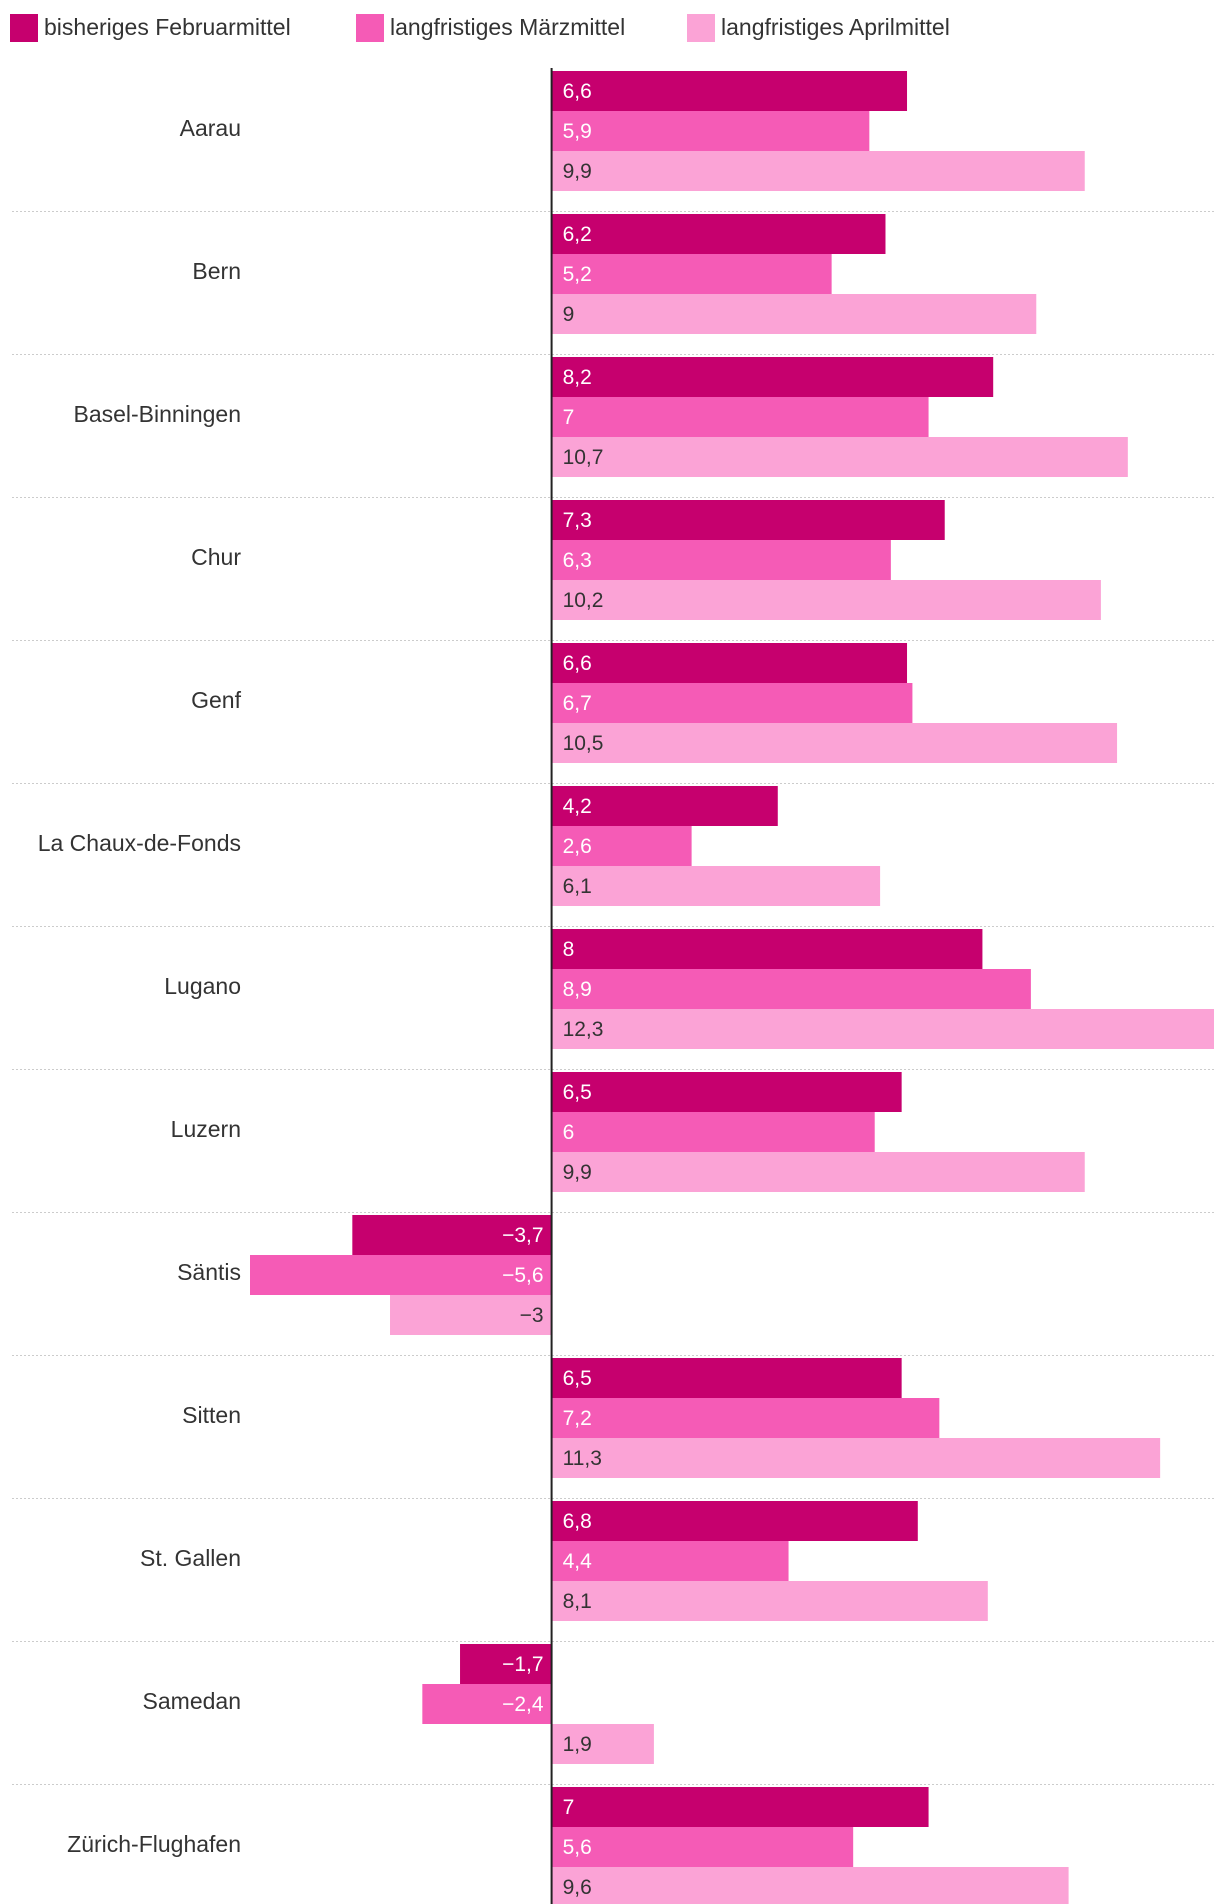 The image size is (1220, 1904). Describe the element at coordinates (577, 1418) in the screenshot. I see `value-label-sitten-series-2: 7,2` at that location.